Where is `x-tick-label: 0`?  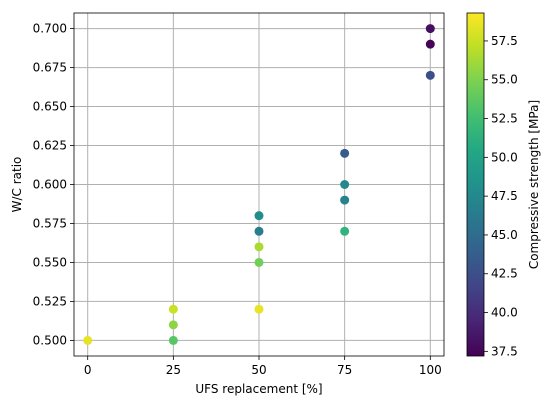 x-tick-label: 0 is located at coordinates (88, 370).